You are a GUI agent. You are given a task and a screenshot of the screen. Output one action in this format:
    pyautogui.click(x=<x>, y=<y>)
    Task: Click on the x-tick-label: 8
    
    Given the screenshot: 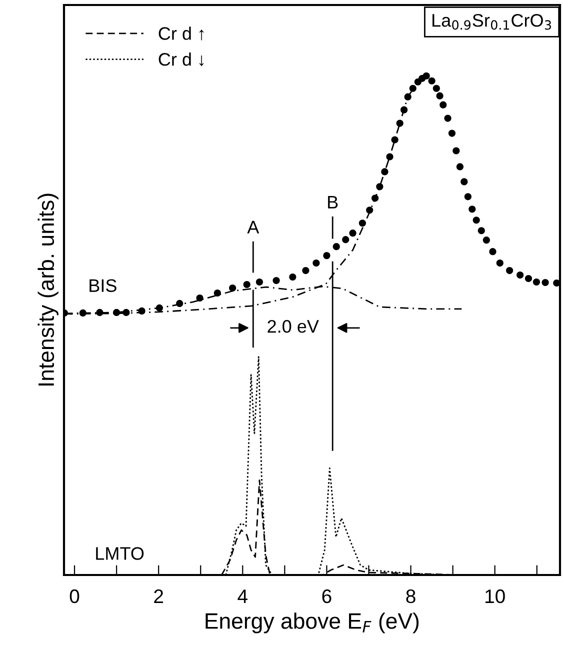 What is the action you would take?
    pyautogui.click(x=411, y=596)
    